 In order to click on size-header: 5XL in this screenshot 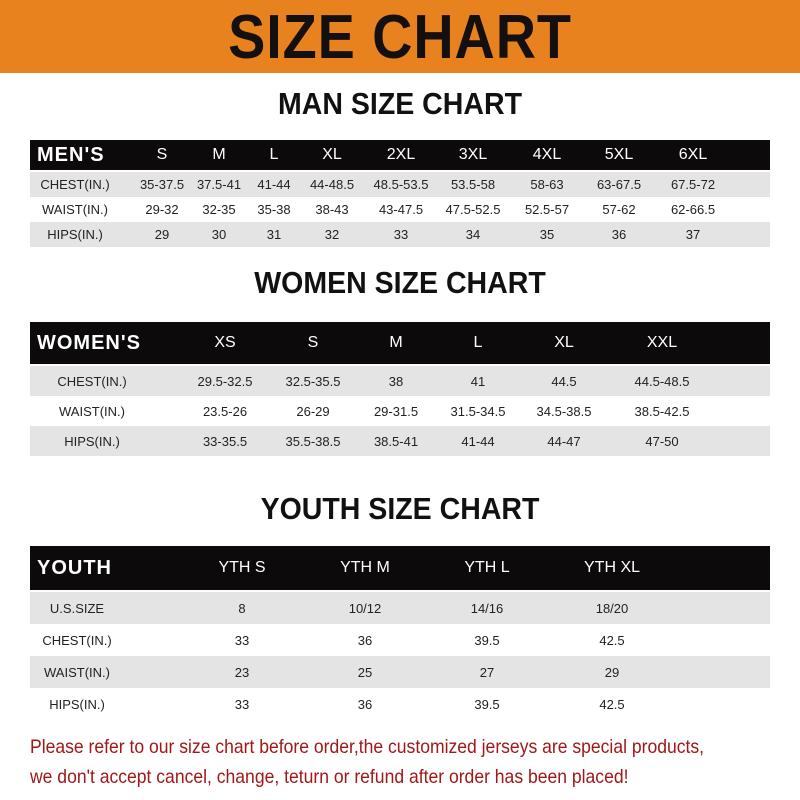, I will do `click(619, 154)`.